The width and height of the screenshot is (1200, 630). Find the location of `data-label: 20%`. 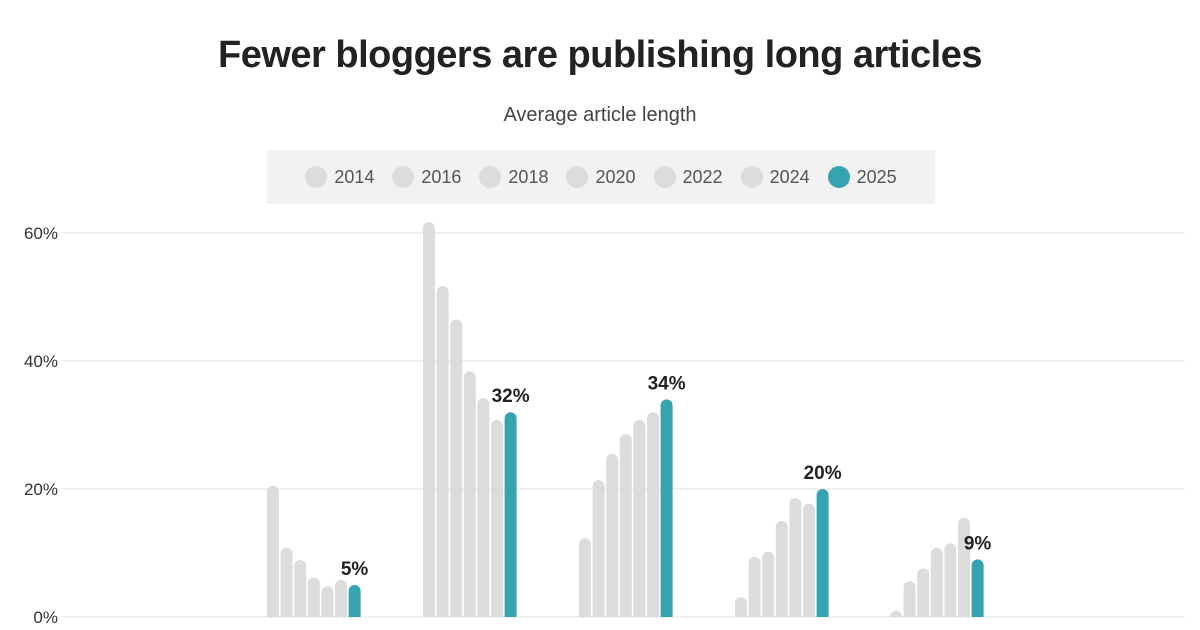

data-label: 20% is located at coordinates (823, 473).